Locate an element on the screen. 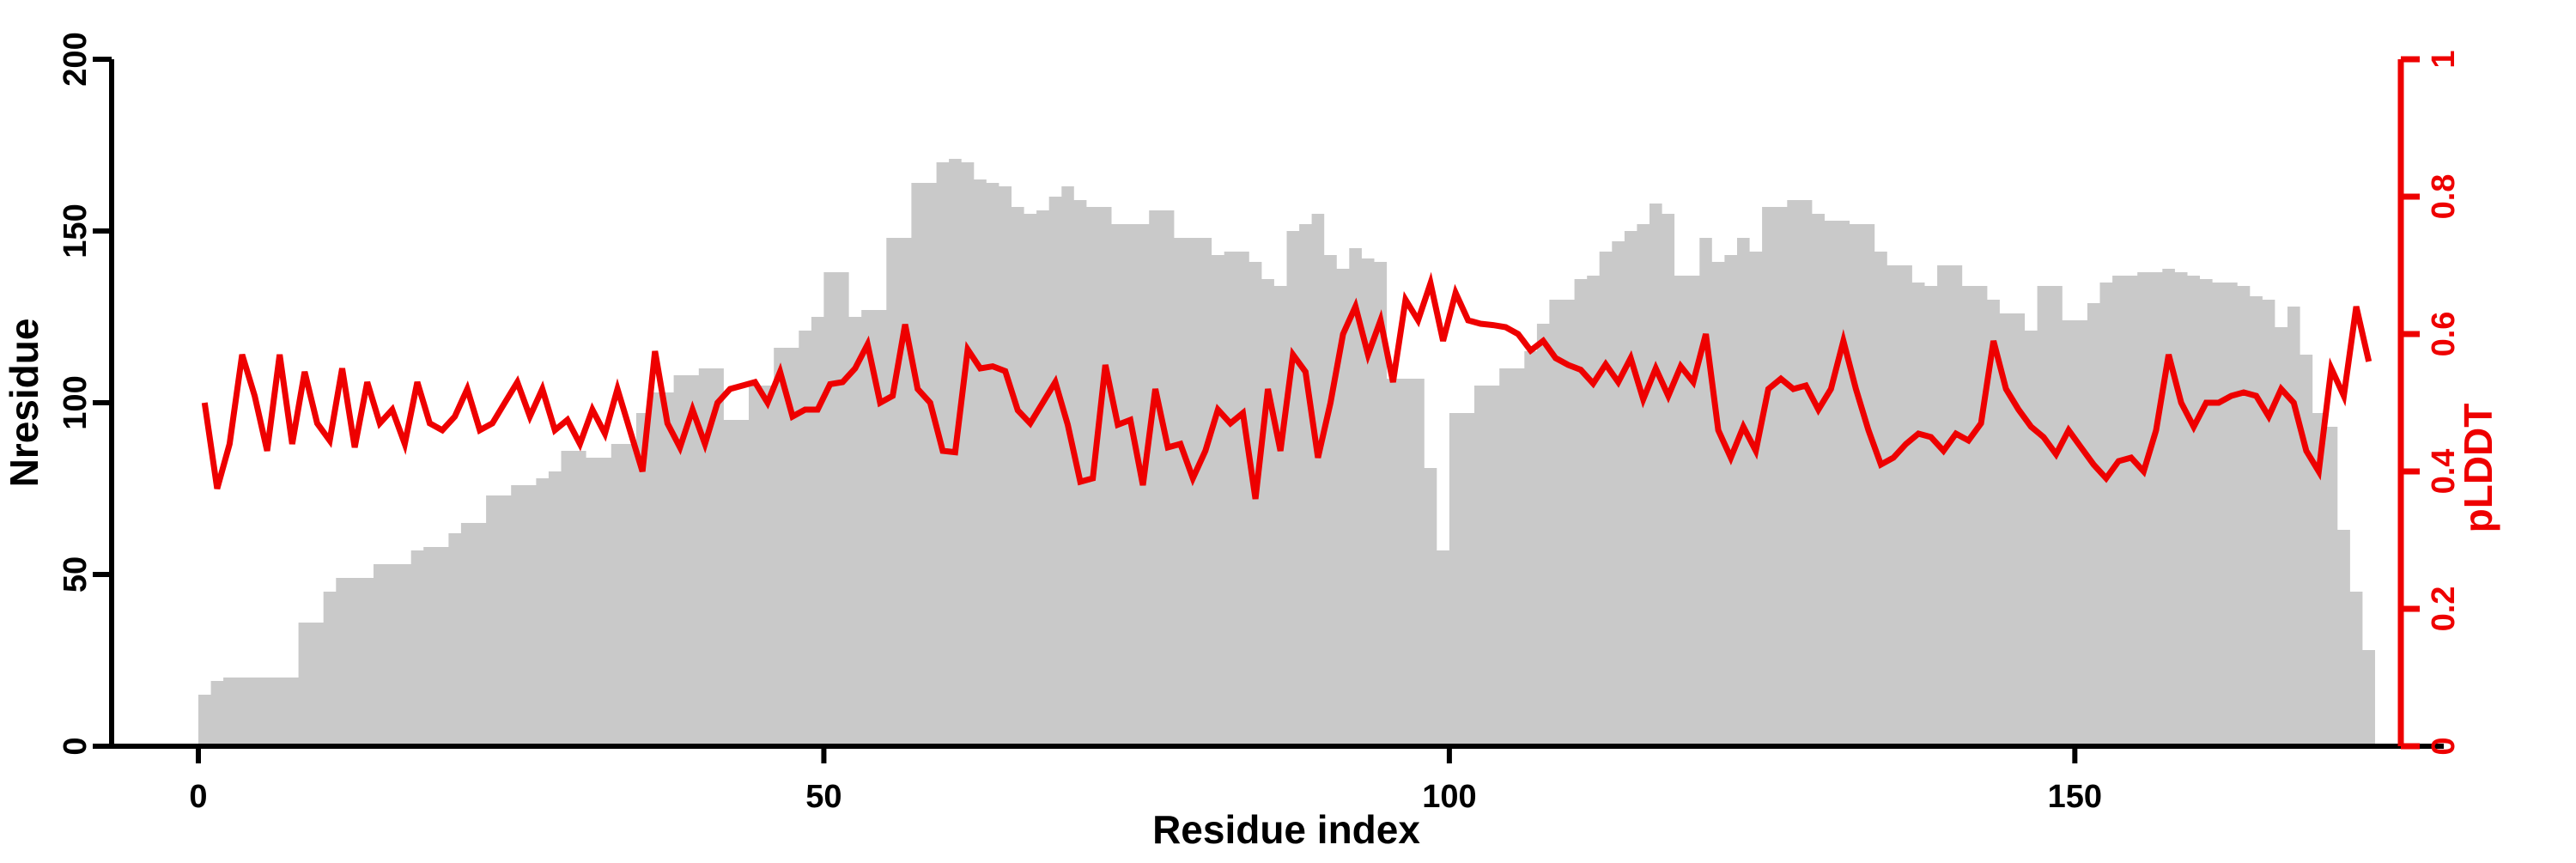 The width and height of the screenshot is (2576, 863). y-left-tick-label: 150 is located at coordinates (76, 231).